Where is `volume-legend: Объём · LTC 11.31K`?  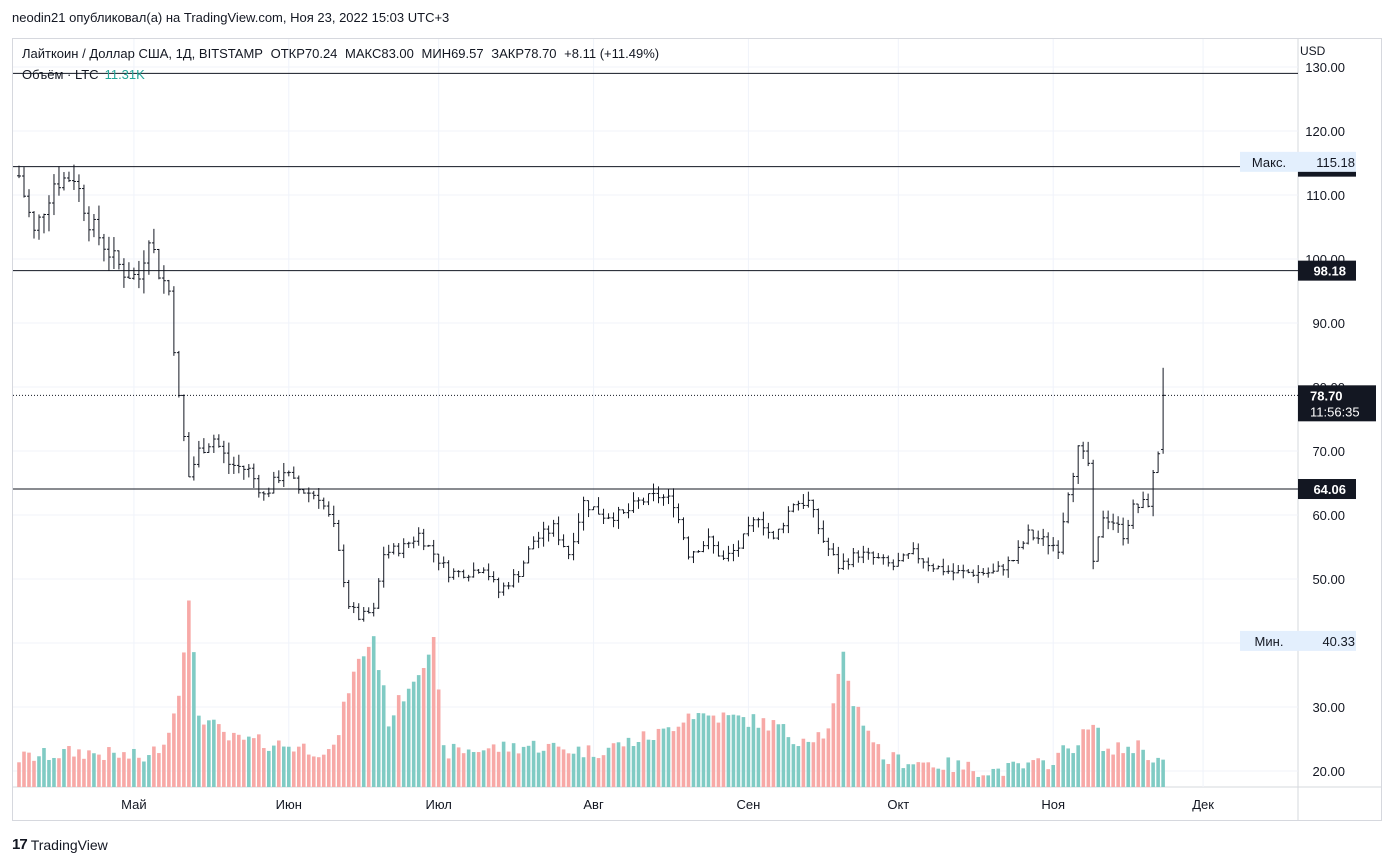
volume-legend: Объём · LTC 11.31K is located at coordinates (83, 74).